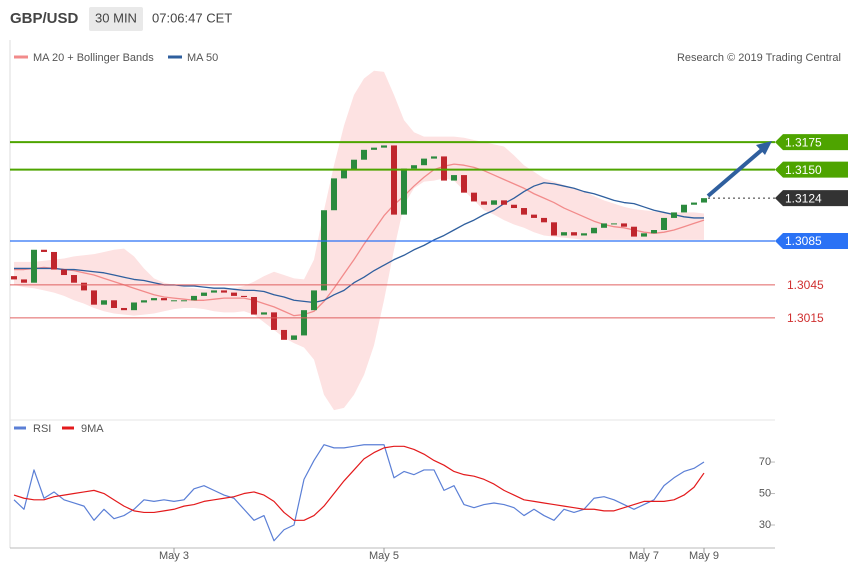 The width and height of the screenshot is (850, 576). I want to click on x-tick-label: May 7, so click(644, 556).